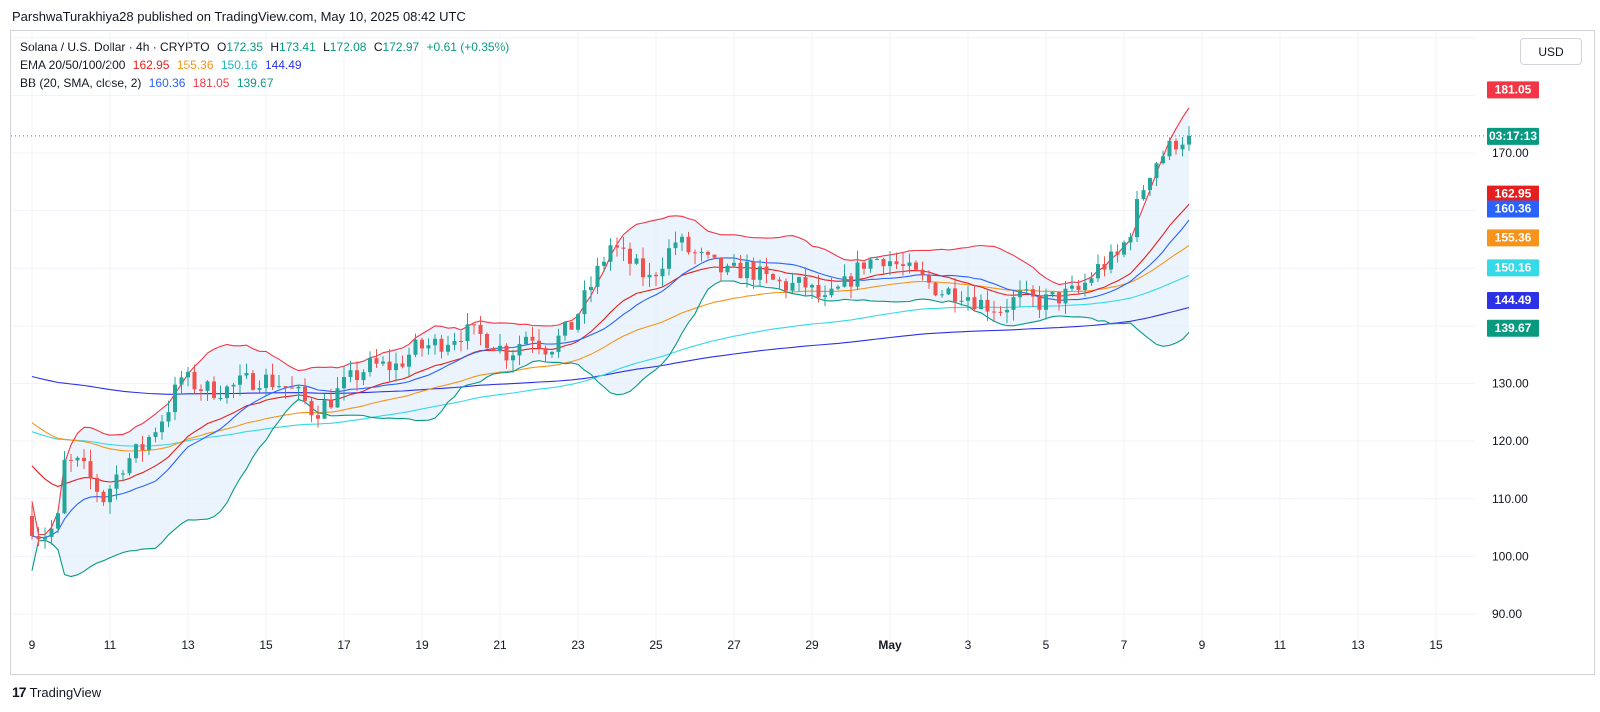 The height and width of the screenshot is (712, 1600). What do you see at coordinates (239, 65) in the screenshot?
I see `ema100-value: 150.16` at bounding box center [239, 65].